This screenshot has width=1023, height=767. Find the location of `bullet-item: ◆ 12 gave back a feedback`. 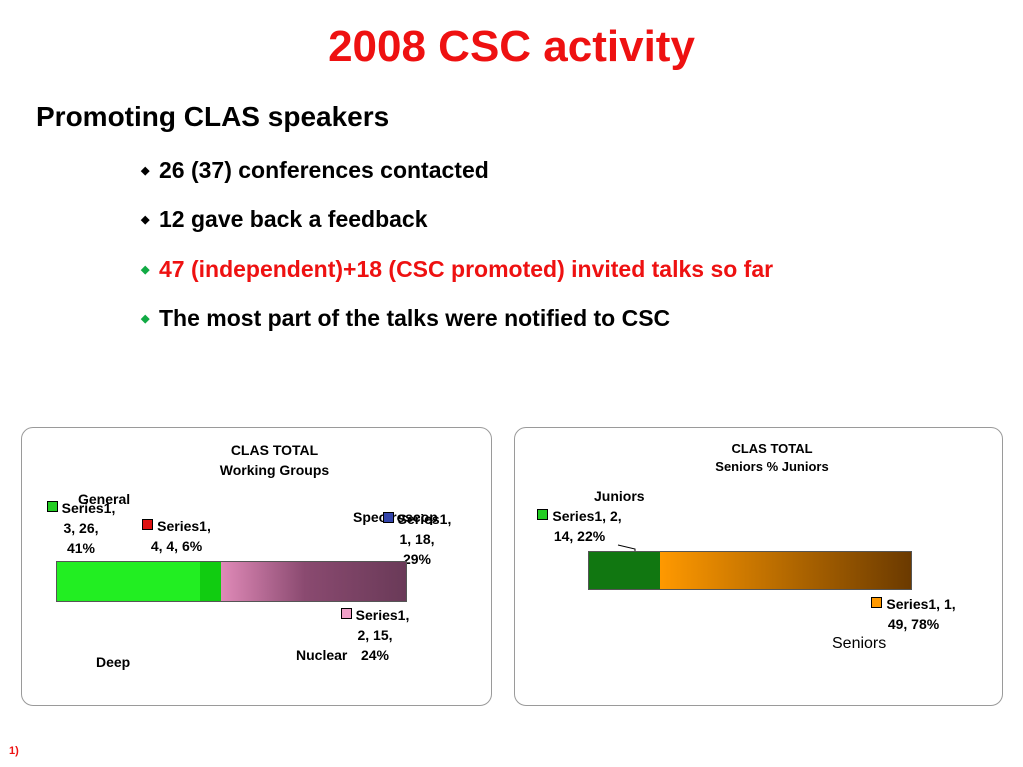

bullet-item: ◆ 12 gave back a feedback is located at coordinates (284, 219).